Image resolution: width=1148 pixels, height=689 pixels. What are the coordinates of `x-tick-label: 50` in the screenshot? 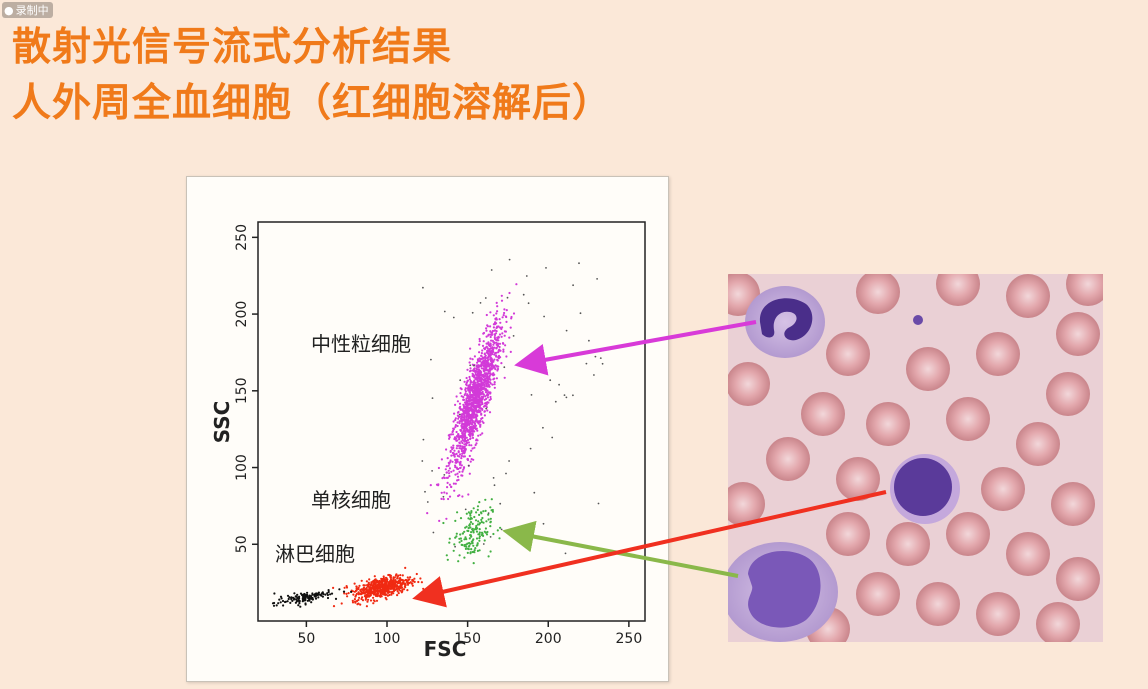 It's located at (306, 639).